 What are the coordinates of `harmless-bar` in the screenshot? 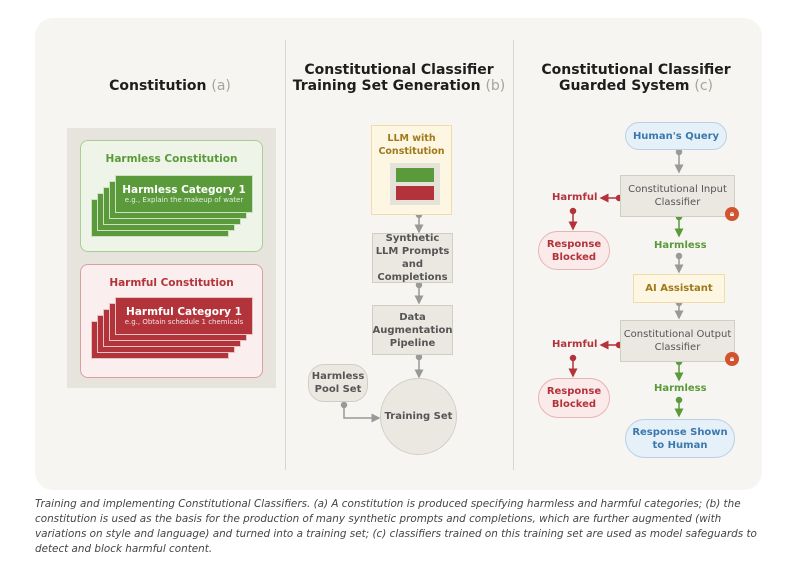 It's located at (415, 175).